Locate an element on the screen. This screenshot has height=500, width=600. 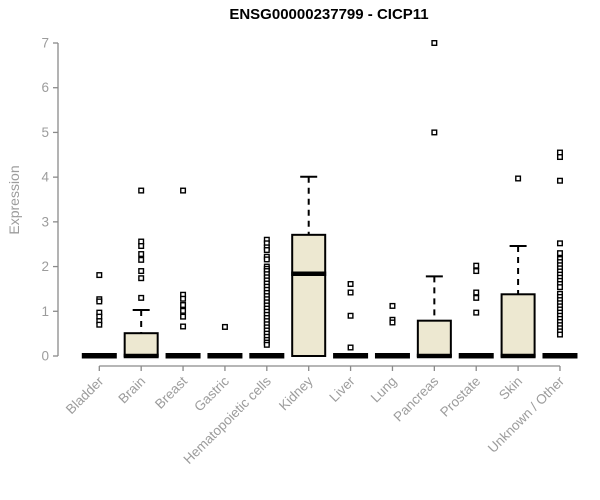
y-tick-label: 0 is located at coordinates (45, 356).